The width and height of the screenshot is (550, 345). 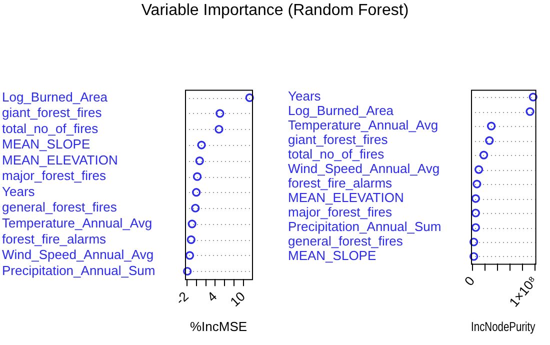 I want to click on x-axis-title: %IncMSE, so click(x=219, y=326).